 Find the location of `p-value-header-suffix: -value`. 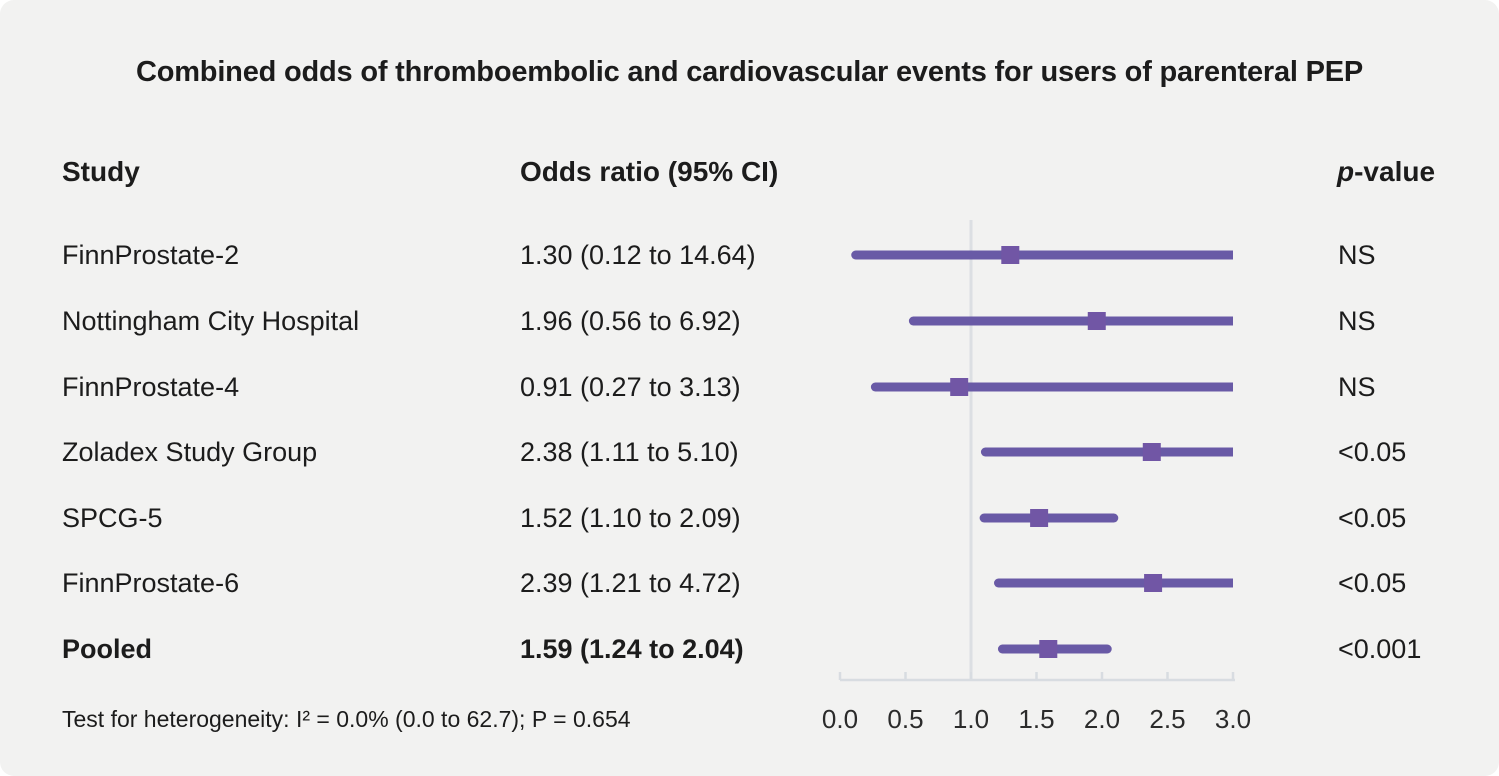

p-value-header-suffix: -value is located at coordinates (1395, 171).